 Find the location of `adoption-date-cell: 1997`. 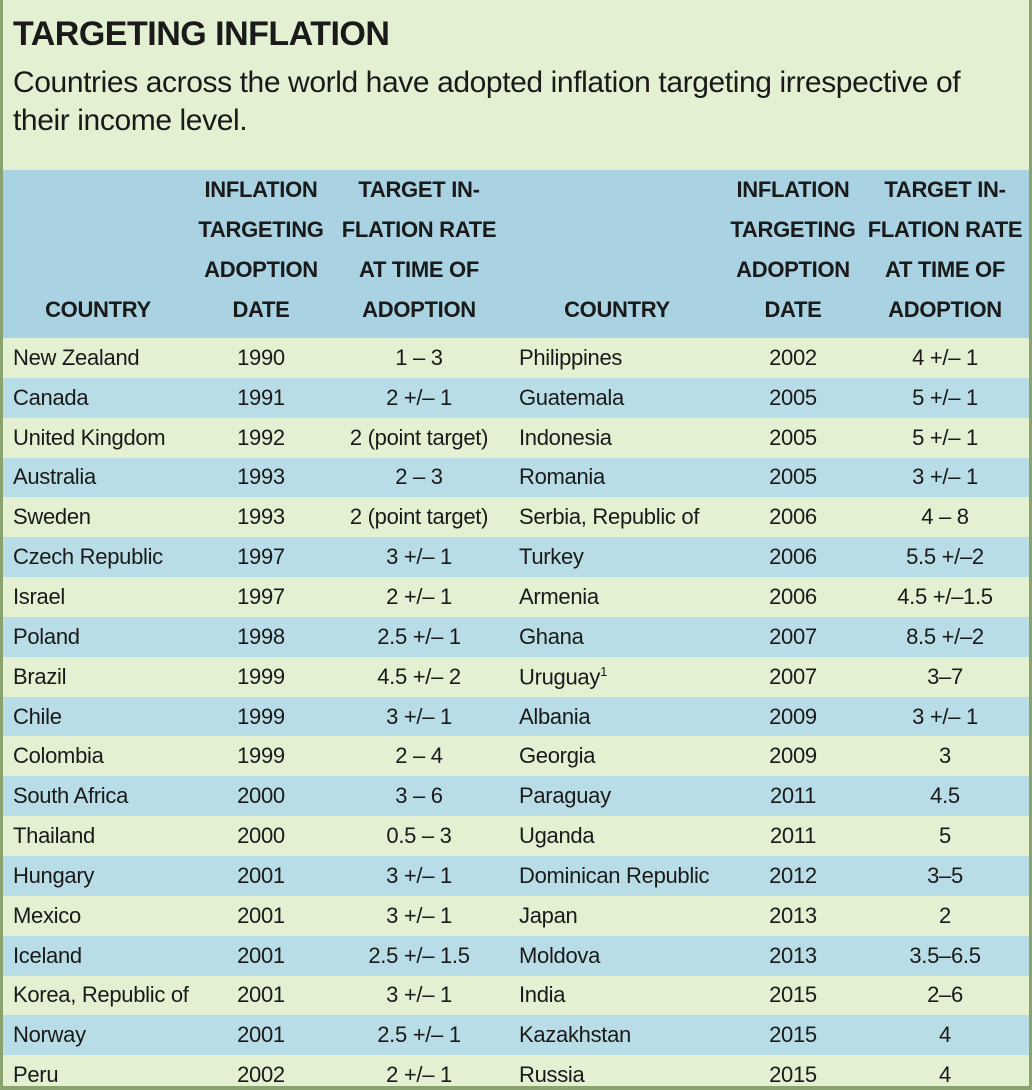

adoption-date-cell: 1997 is located at coordinates (261, 596).